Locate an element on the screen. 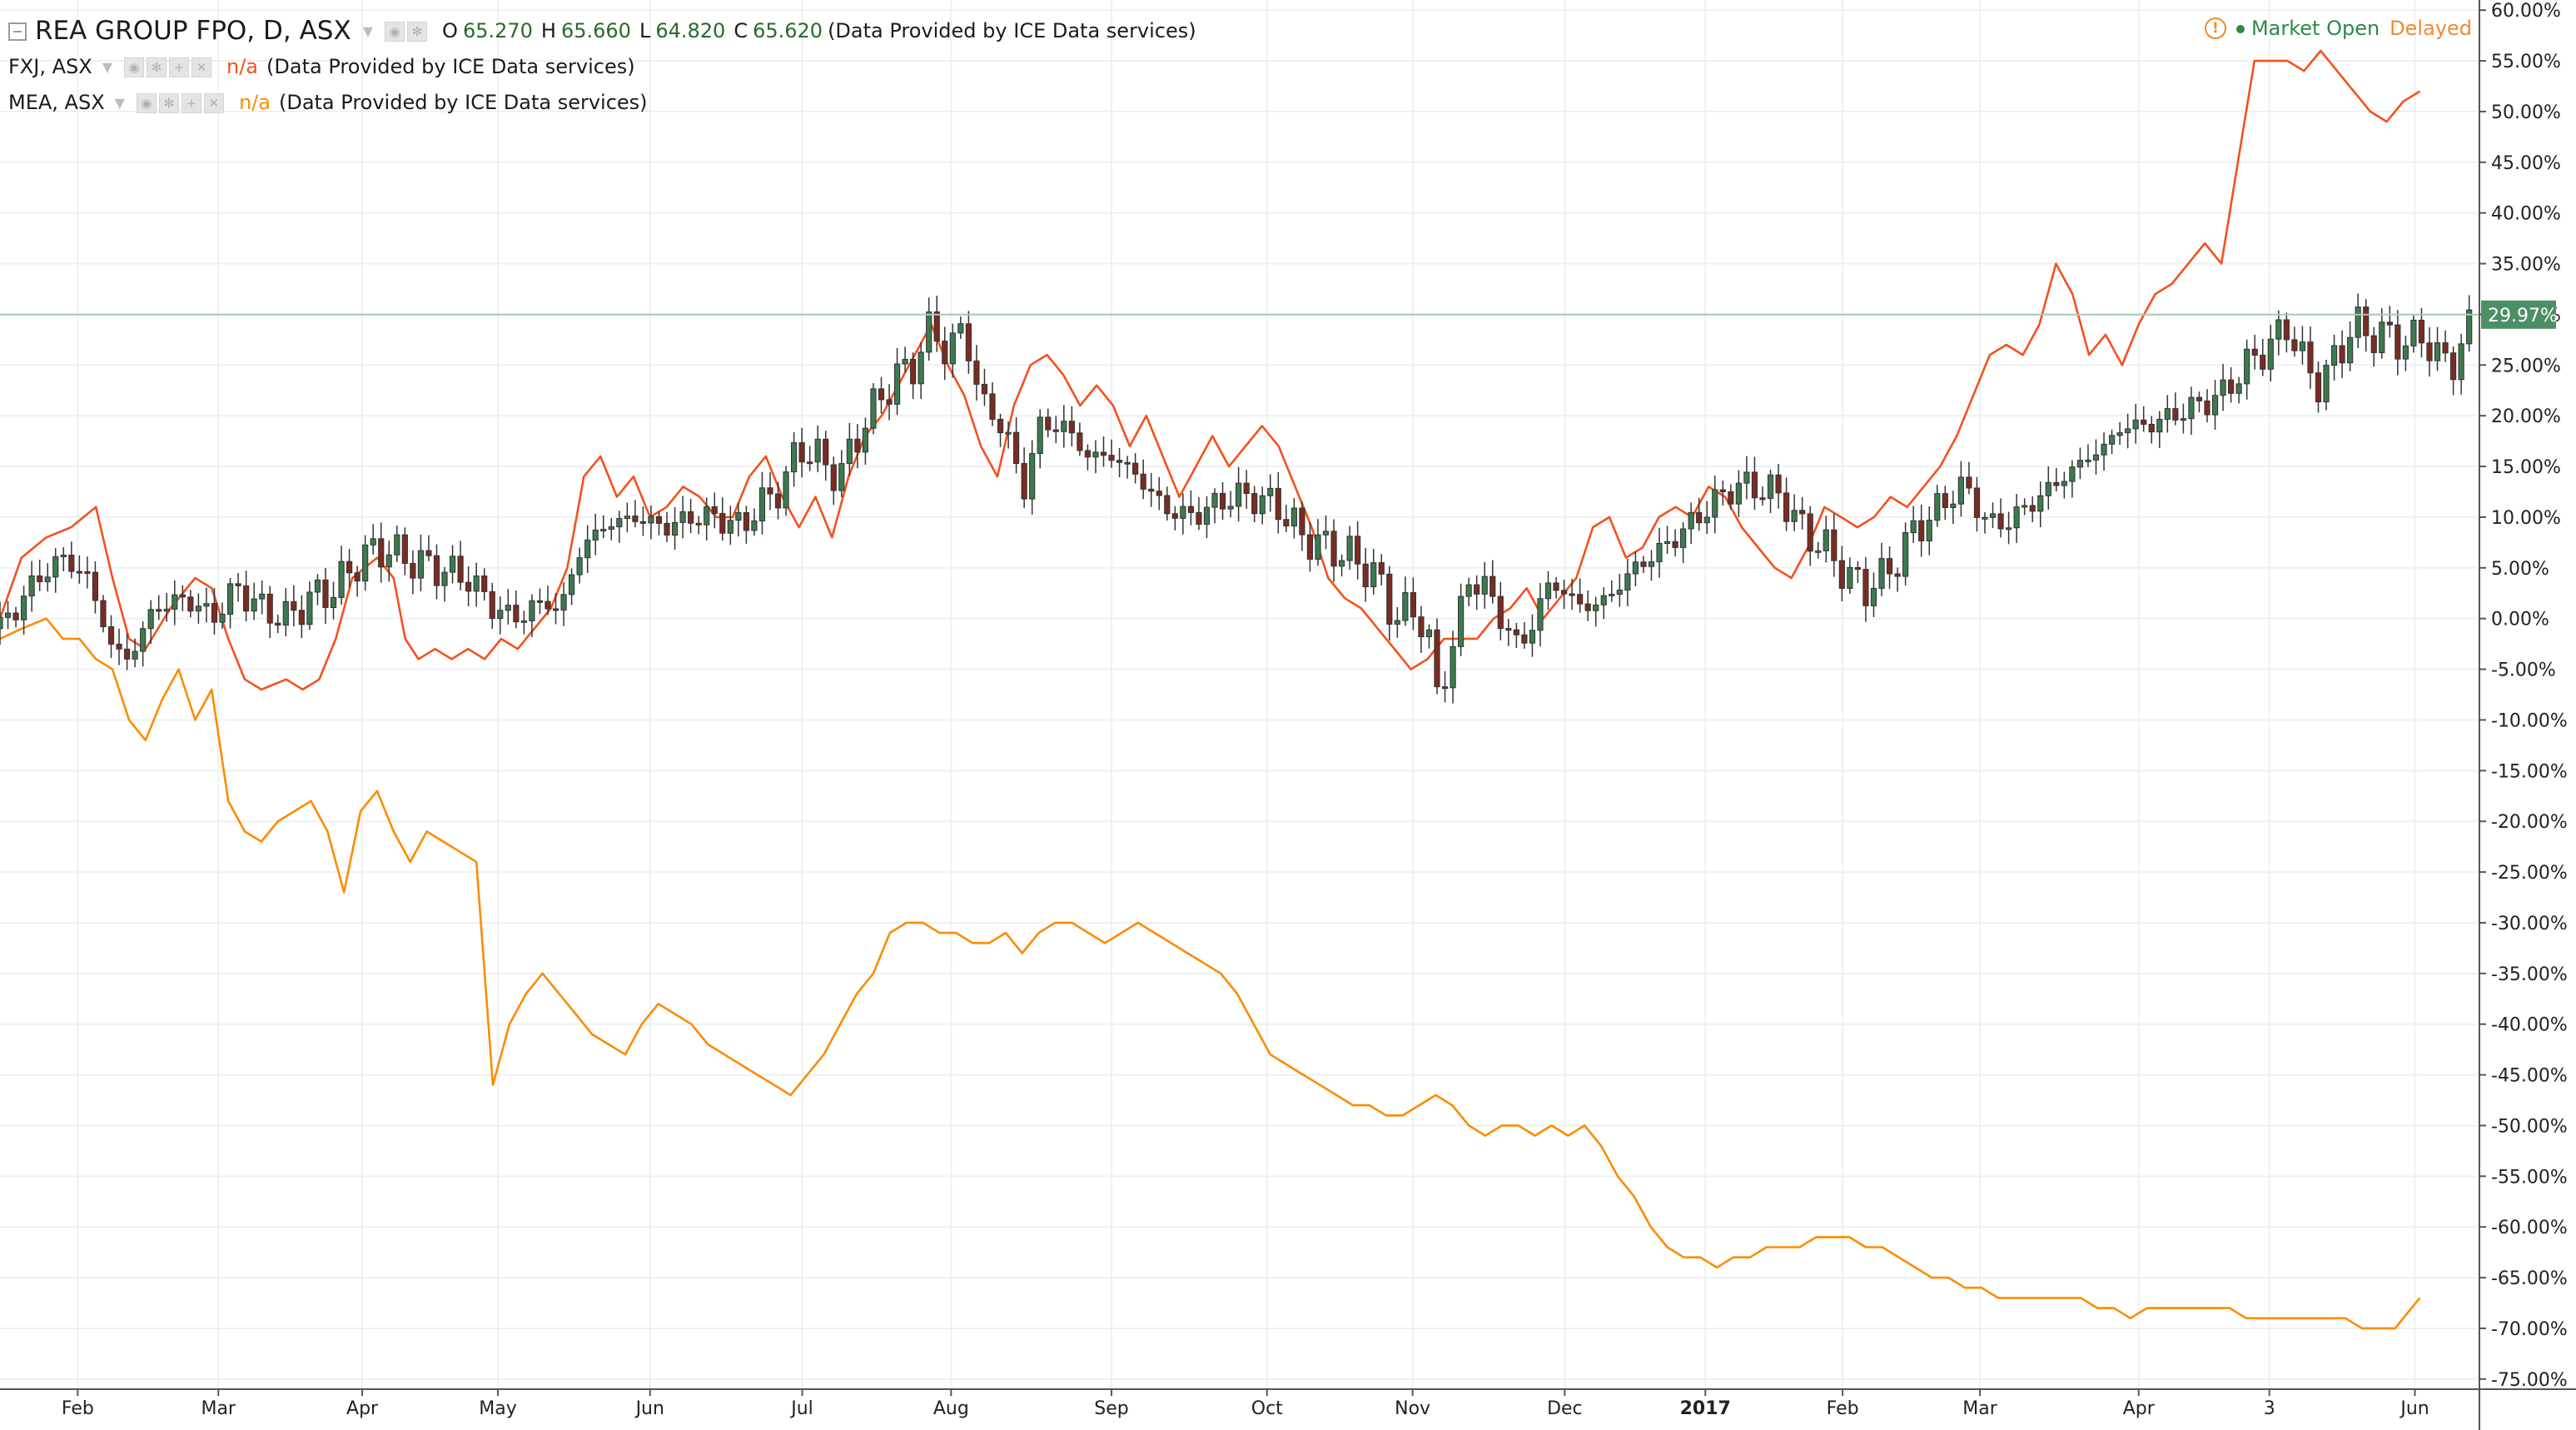 The image size is (2576, 1430). data-provider-label: (Data Provided by ICE Data services) is located at coordinates (450, 67).